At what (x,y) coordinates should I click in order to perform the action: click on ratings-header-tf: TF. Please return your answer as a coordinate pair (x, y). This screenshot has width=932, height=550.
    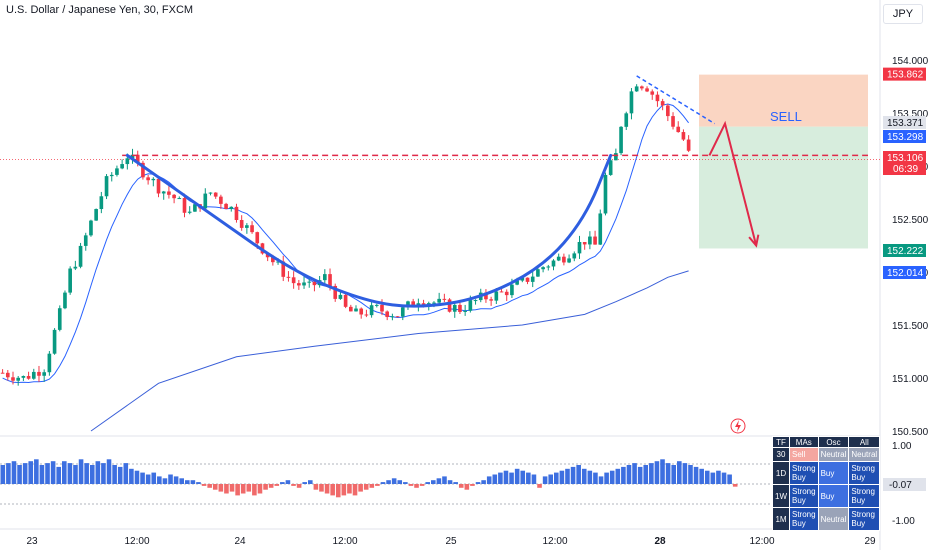
    Looking at the image, I should click on (781, 442).